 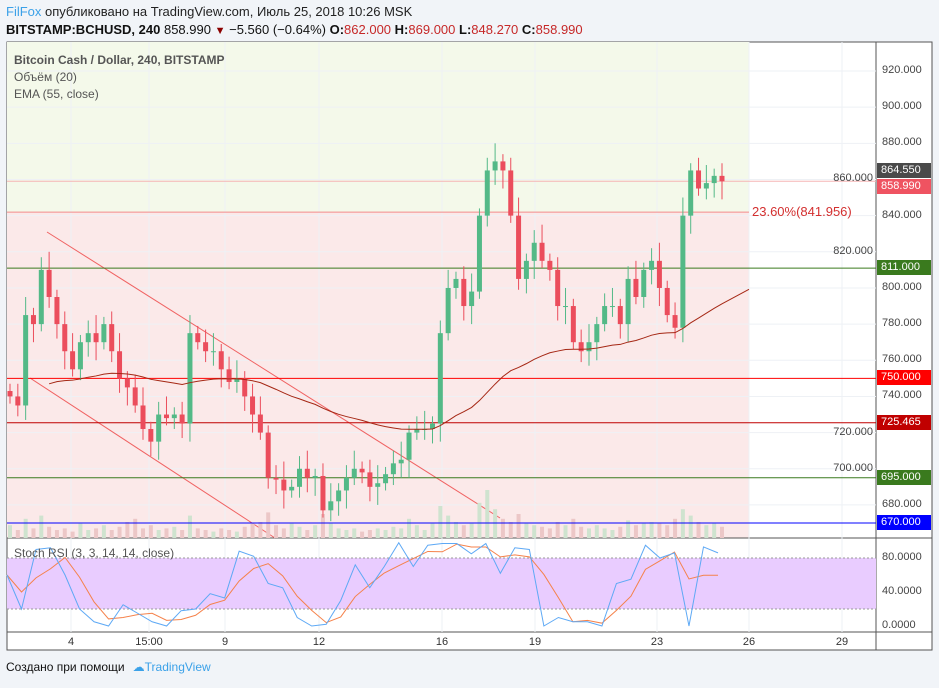 What do you see at coordinates (853, 467) in the screenshot?
I see `price-tick: 700.000` at bounding box center [853, 467].